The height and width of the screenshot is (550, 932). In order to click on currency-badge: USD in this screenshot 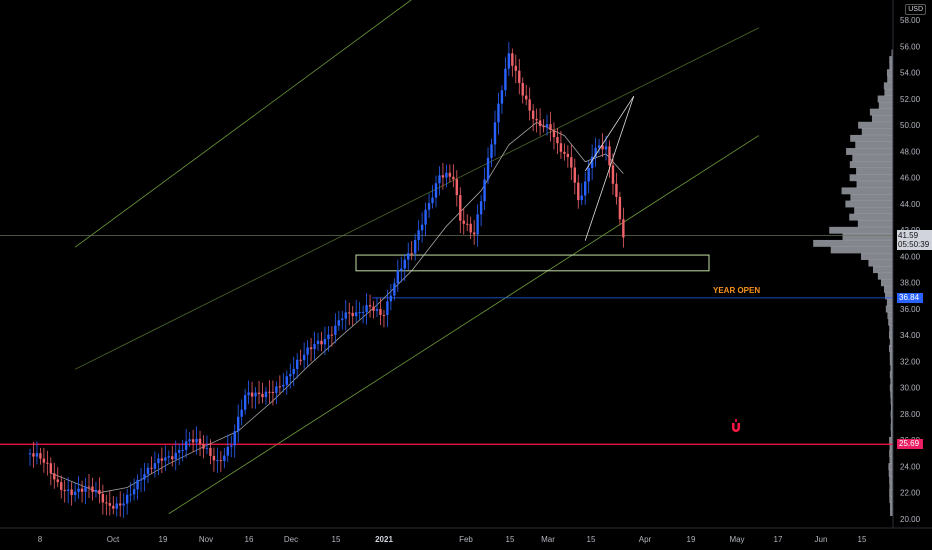, I will do `click(915, 9)`.